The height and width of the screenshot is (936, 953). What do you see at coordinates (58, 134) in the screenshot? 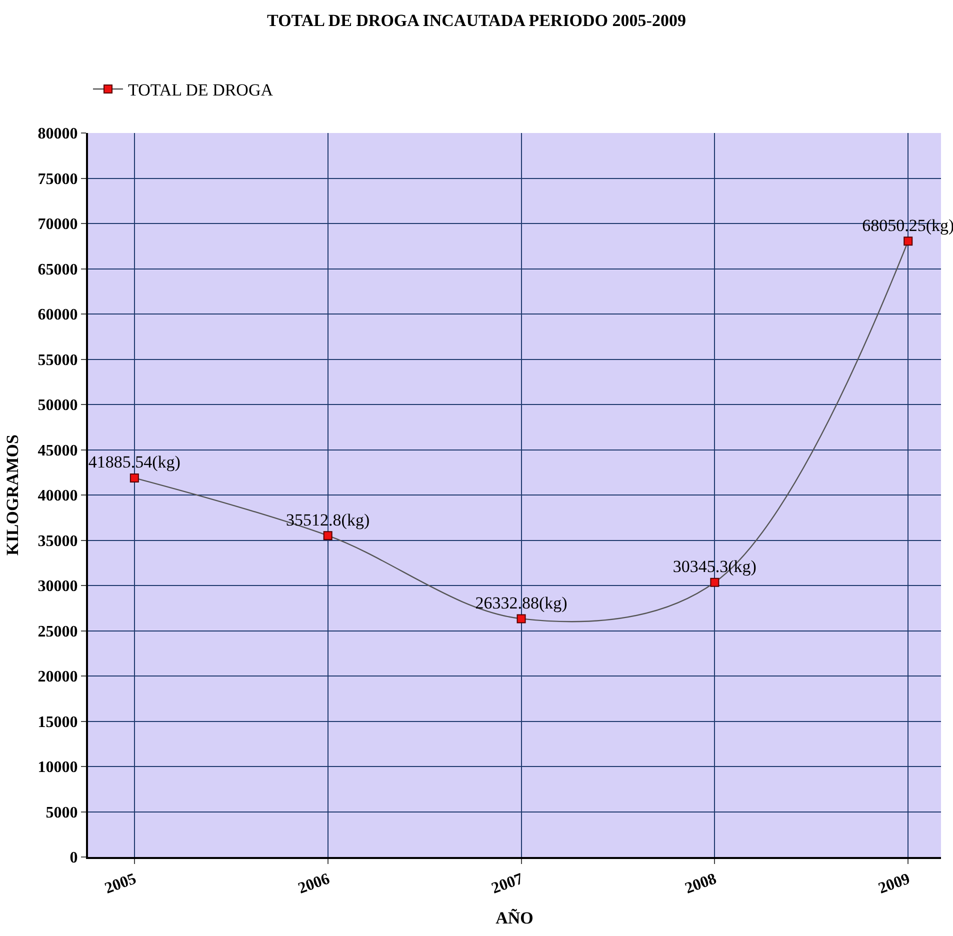
I see `y-tick-label: 80000` at bounding box center [58, 134].